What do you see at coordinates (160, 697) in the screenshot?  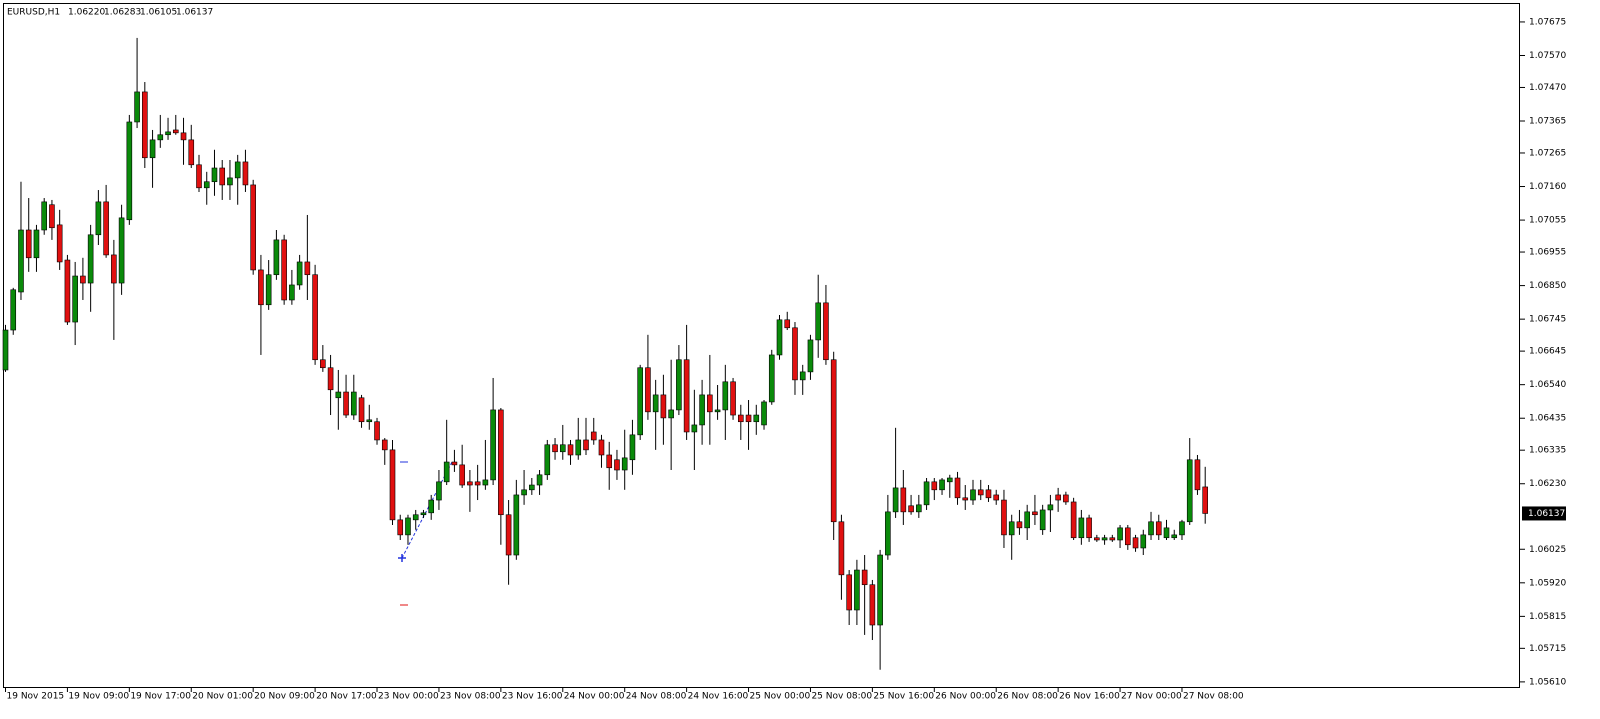 I see `x-tick-label: 19 Nov 17:00` at bounding box center [160, 697].